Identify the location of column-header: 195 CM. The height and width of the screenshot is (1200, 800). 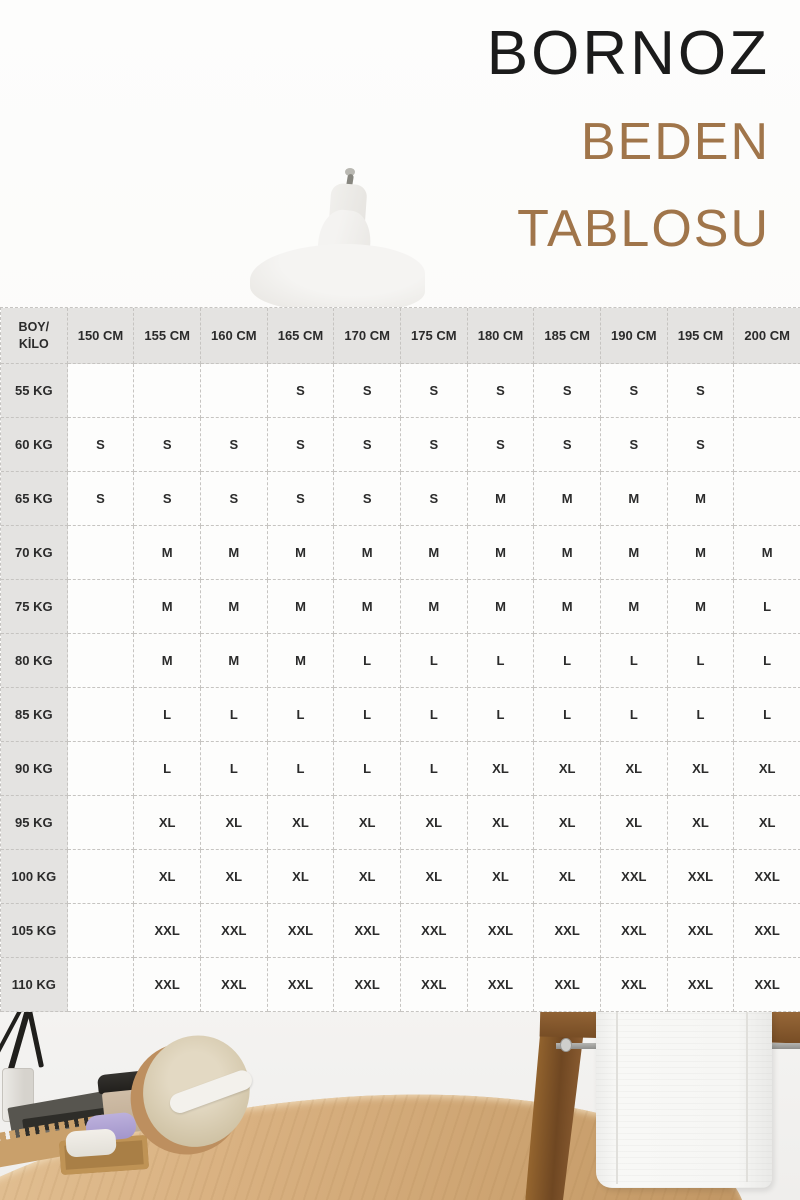
(701, 336).